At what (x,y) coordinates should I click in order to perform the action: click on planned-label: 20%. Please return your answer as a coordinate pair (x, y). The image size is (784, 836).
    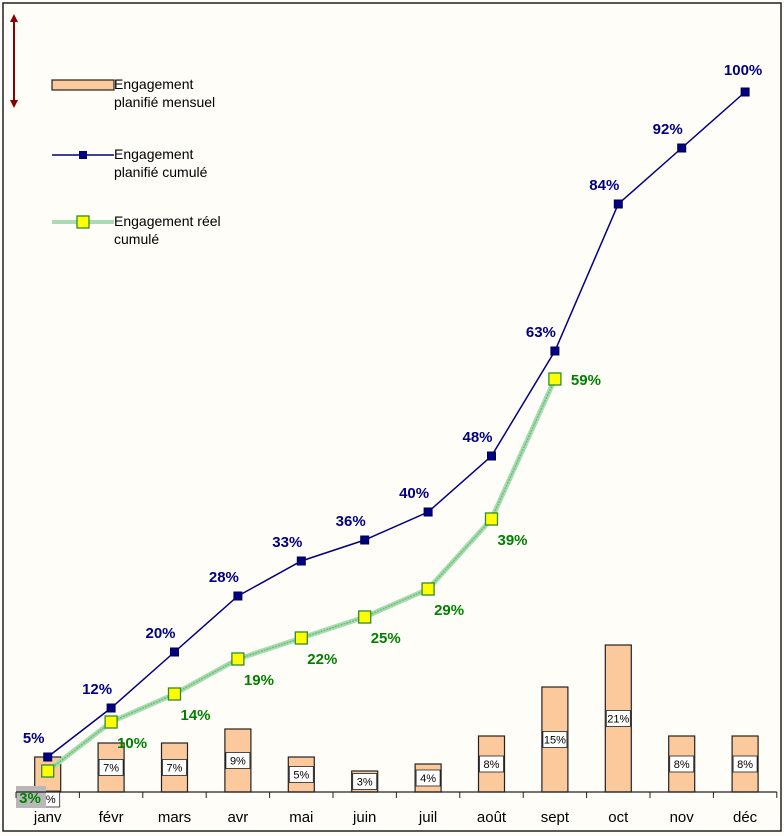
    Looking at the image, I should click on (160, 633).